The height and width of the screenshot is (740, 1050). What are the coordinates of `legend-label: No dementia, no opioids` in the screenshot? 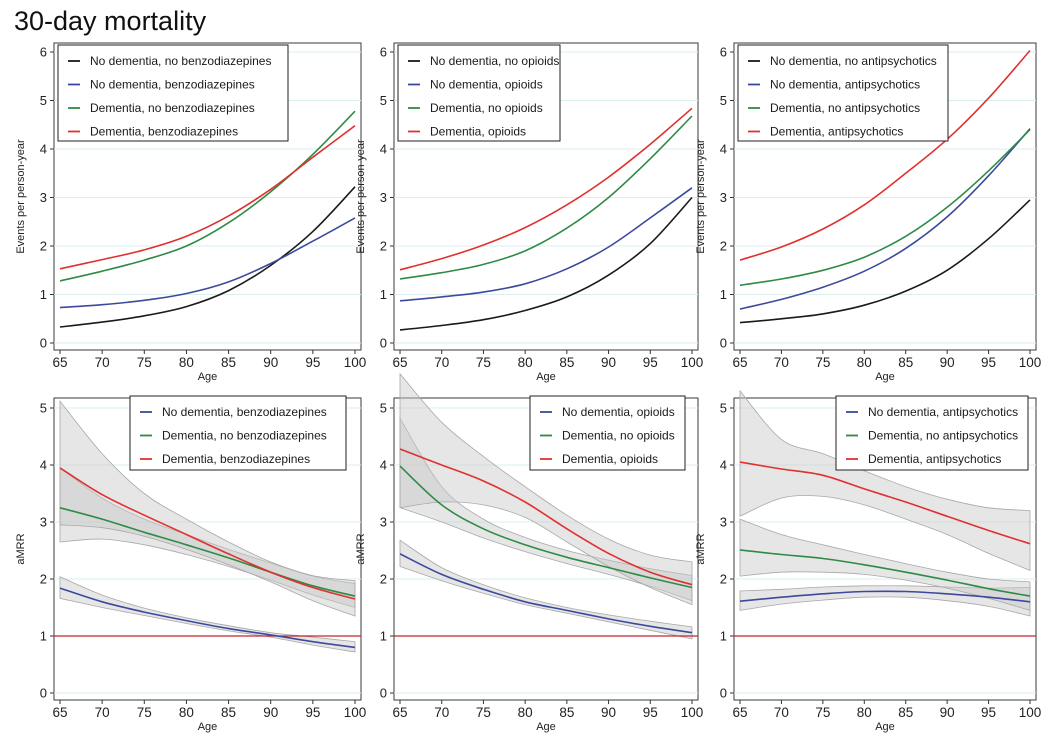 It's located at (494, 61).